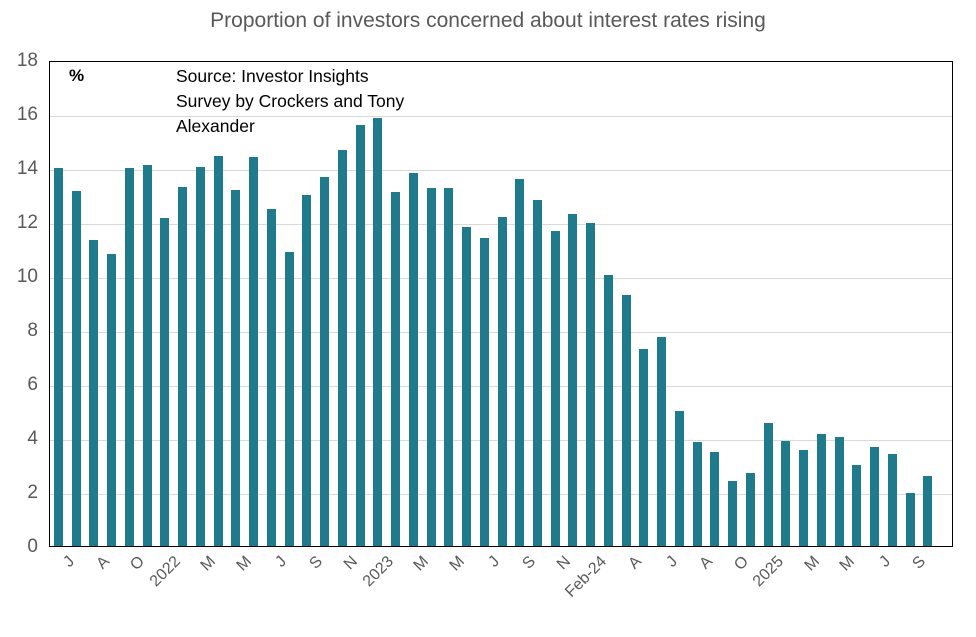 Image resolution: width=976 pixels, height=637 pixels. Describe the element at coordinates (32, 330) in the screenshot. I see `y-axis-tick-label: 8` at that location.